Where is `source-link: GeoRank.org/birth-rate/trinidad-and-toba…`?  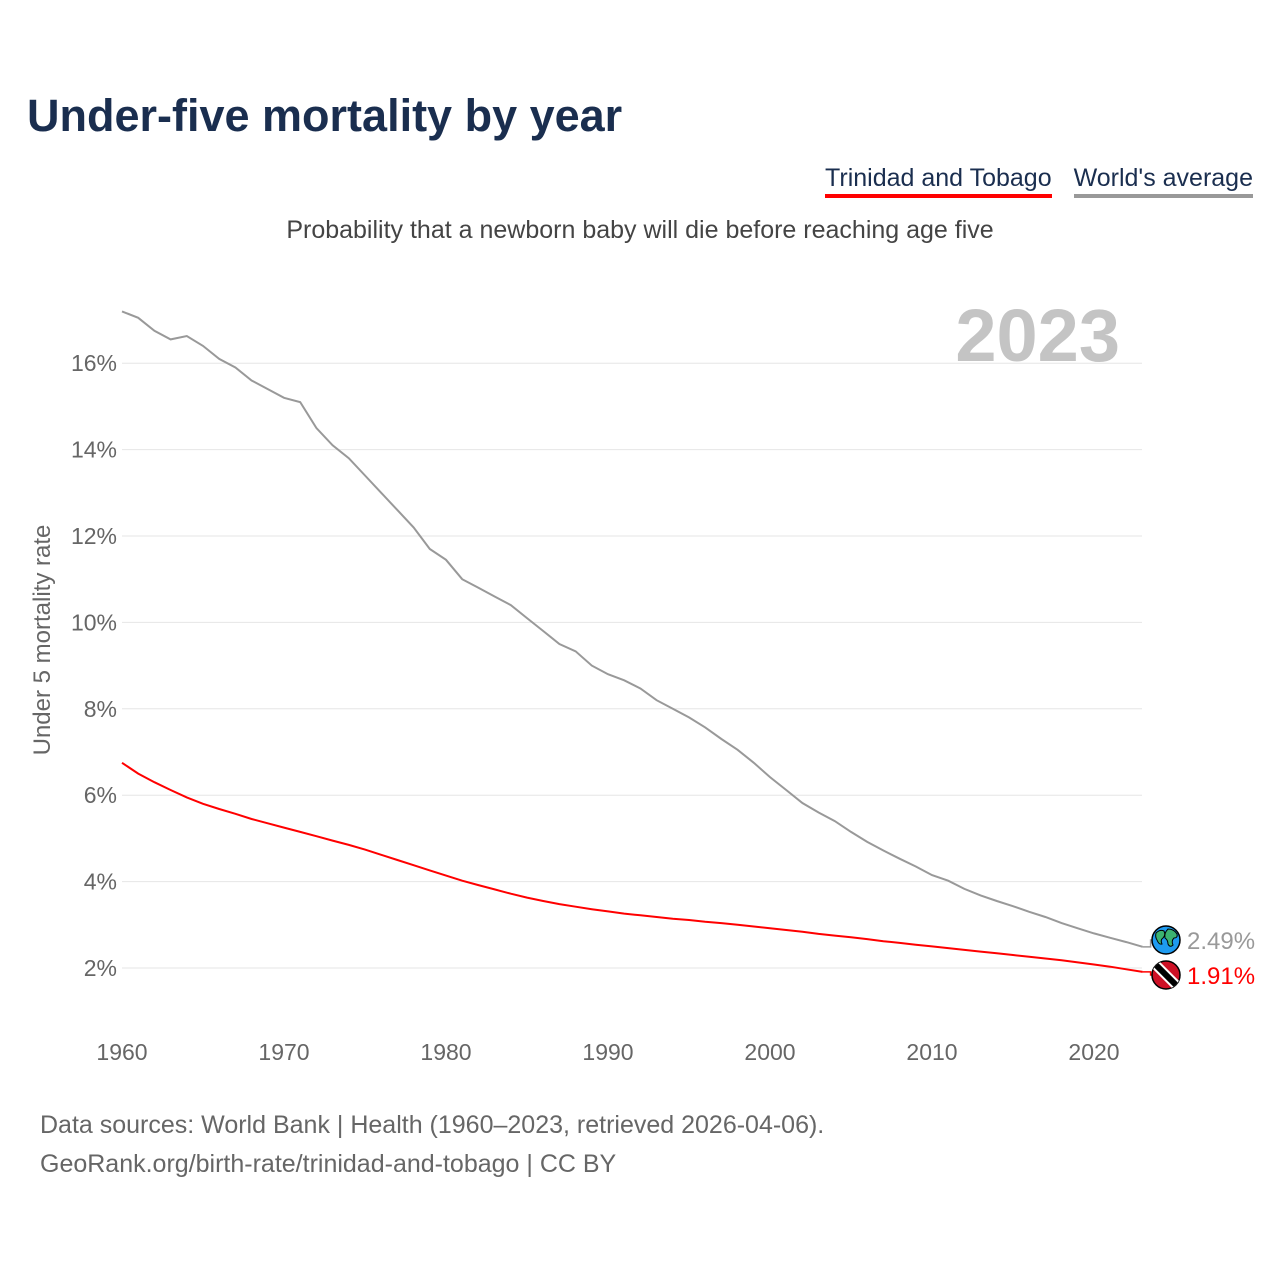
source-link: GeoRank.org/birth-rate/trinidad-and-toba… is located at coordinates (328, 1164).